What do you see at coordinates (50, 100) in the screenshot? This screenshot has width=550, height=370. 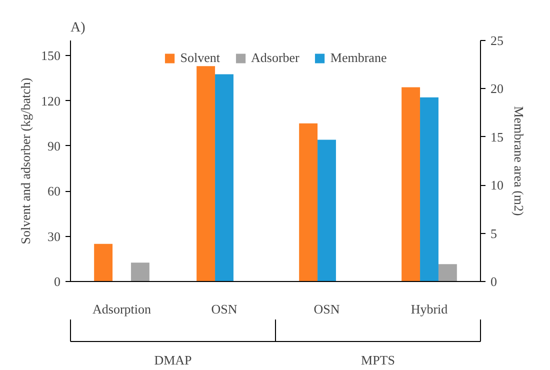 I see `y-tick-label: 120` at bounding box center [50, 100].